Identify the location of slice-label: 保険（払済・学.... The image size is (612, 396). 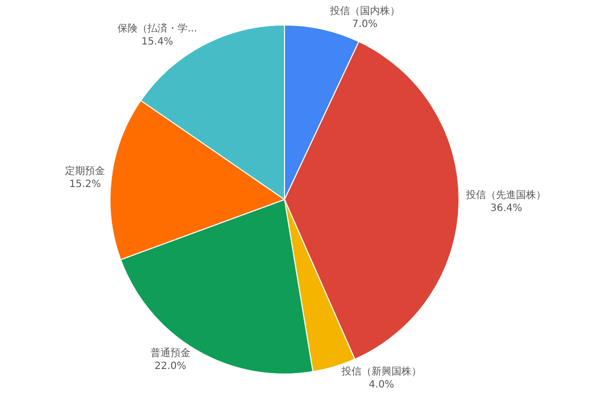
(158, 28).